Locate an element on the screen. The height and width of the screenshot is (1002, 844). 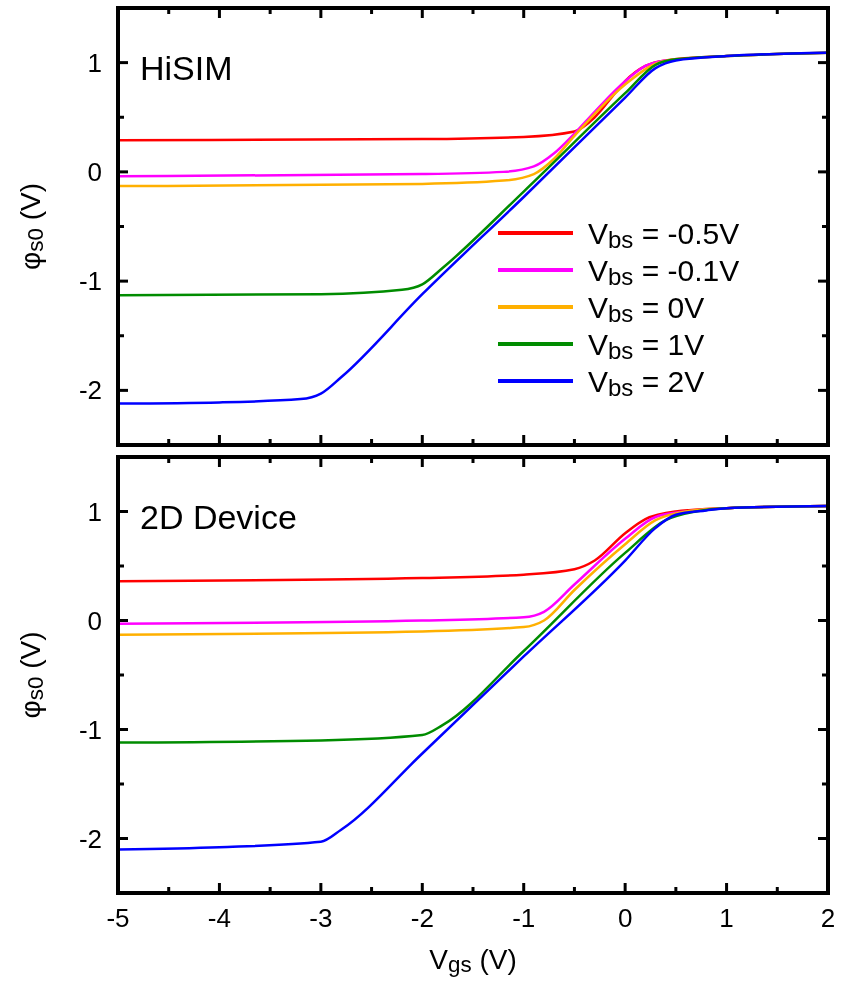
x-tick-label: -2 is located at coordinates (422, 918).